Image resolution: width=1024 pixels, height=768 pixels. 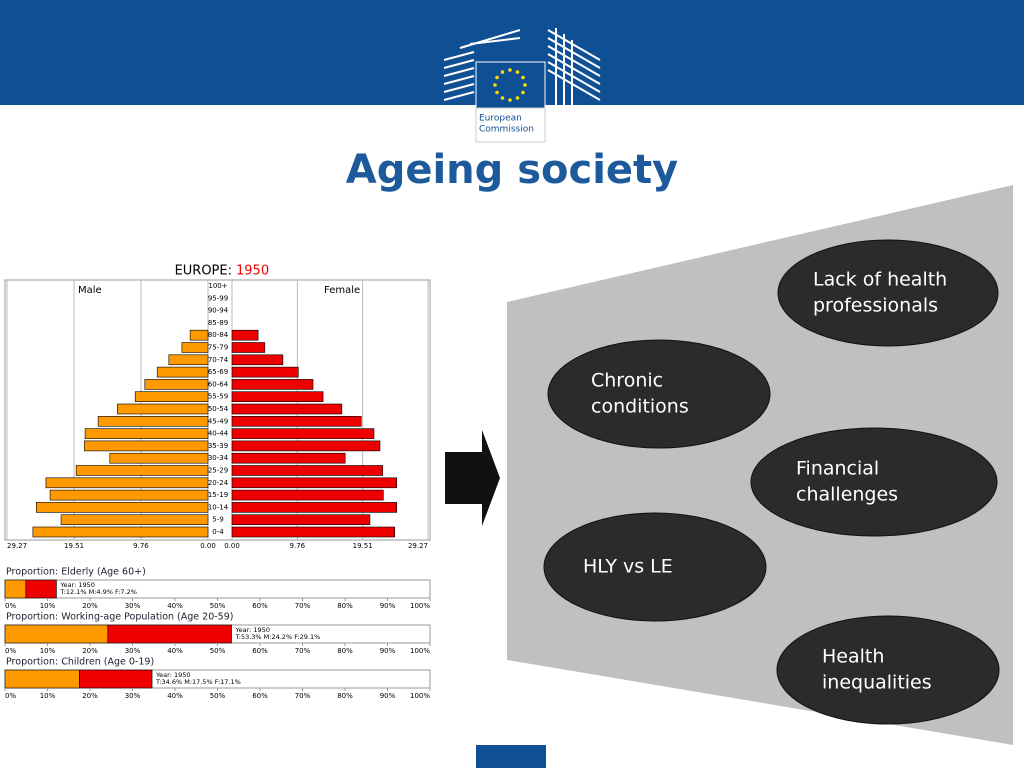 I want to click on age-label: 15-19, so click(x=218, y=495).